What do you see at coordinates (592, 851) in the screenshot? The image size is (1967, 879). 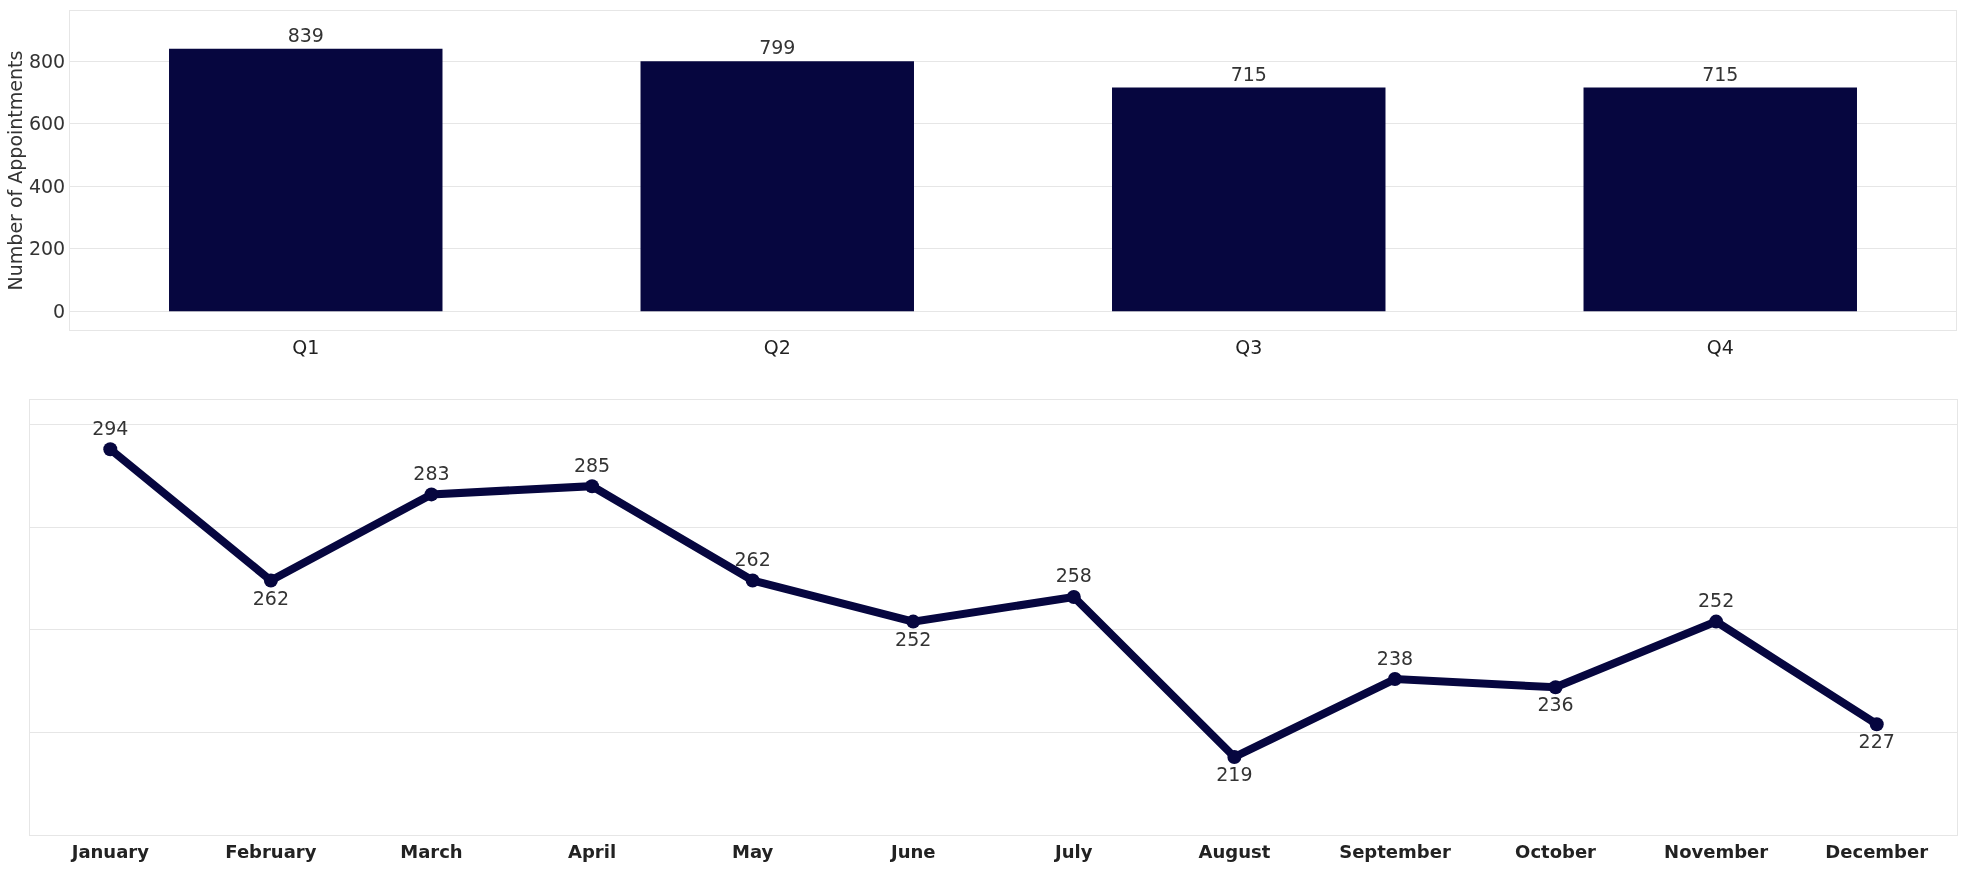 I see `x-tick-label: April` at bounding box center [592, 851].